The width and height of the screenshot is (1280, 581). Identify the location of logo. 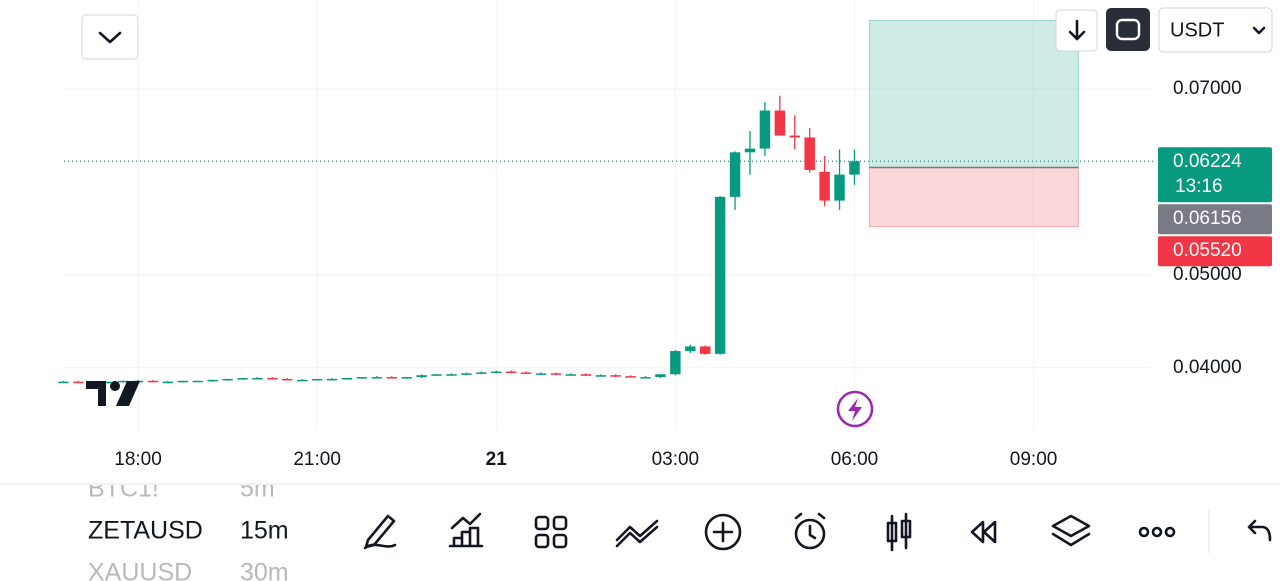
(113, 393).